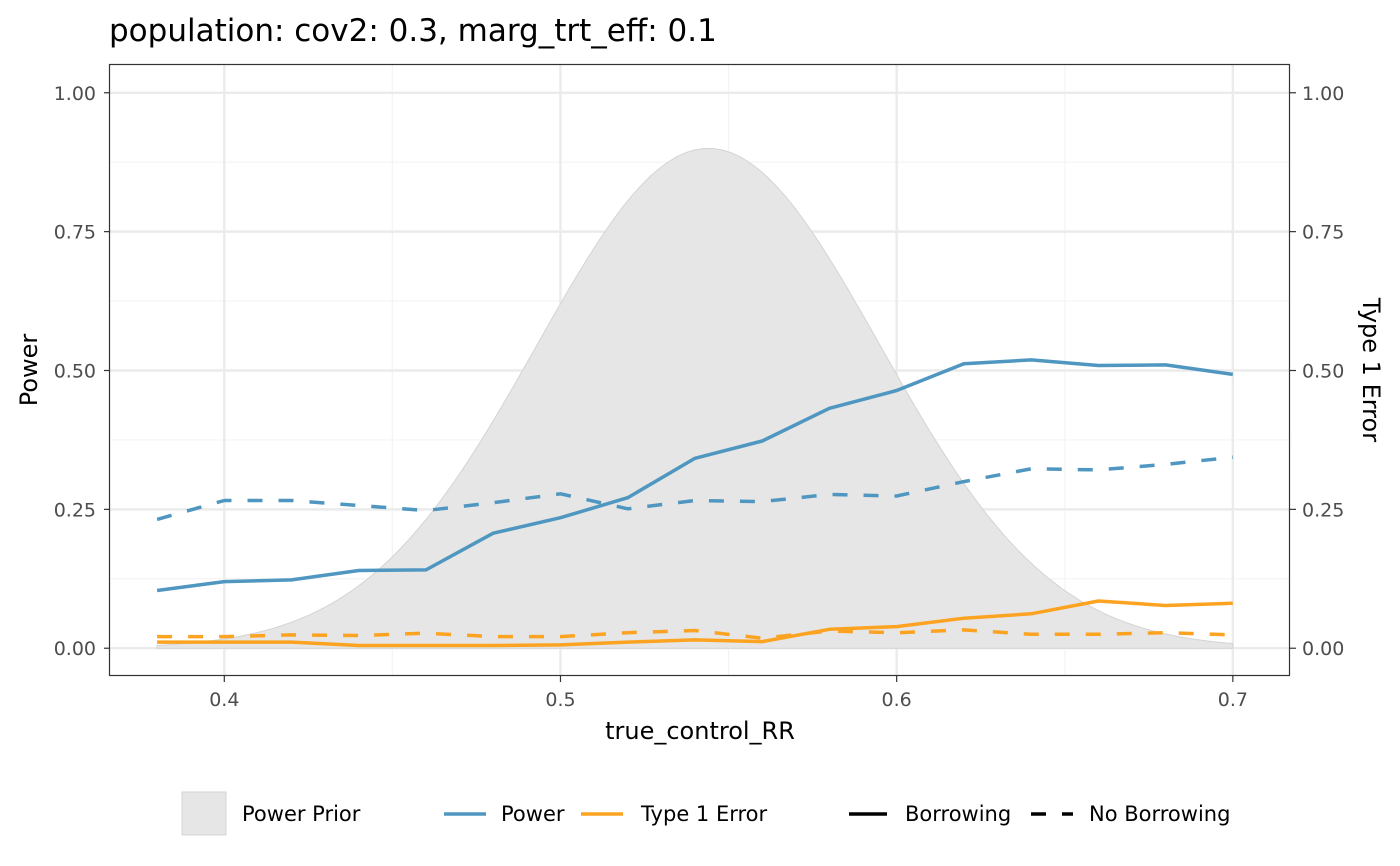  What do you see at coordinates (695, 623) in the screenshot?
I see `series-line-type-1-error-borrowing` at bounding box center [695, 623].